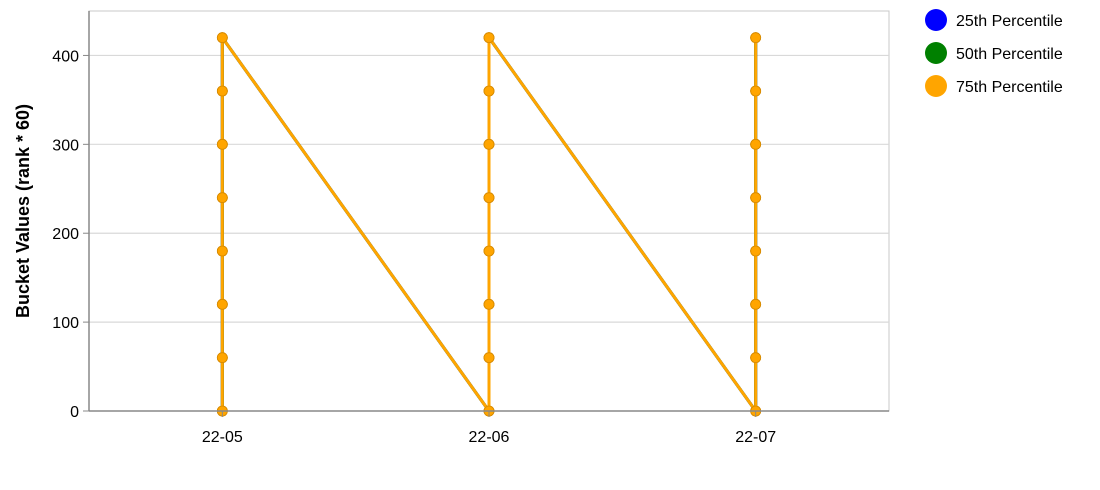 The image size is (1100, 490). I want to click on x-tick-label: 22-06, so click(489, 437).